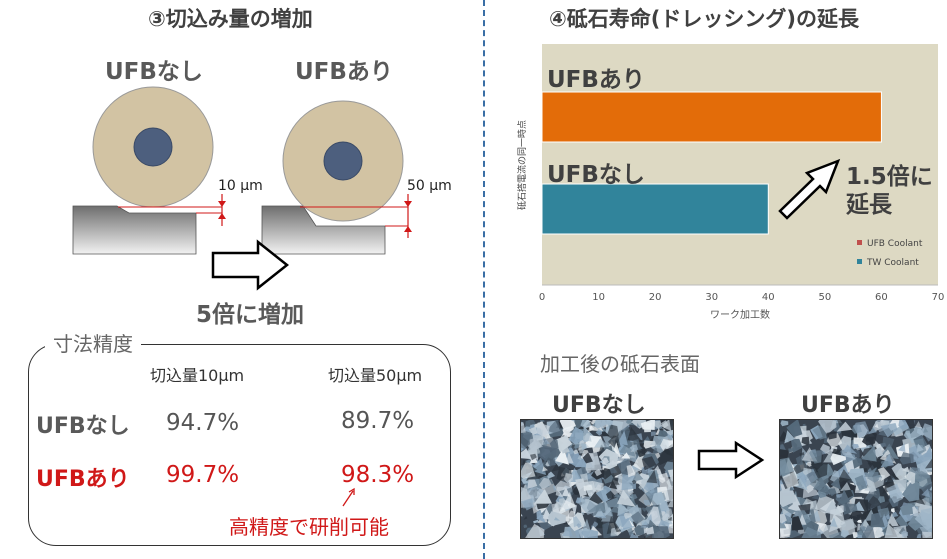  Describe the element at coordinates (348, 497) in the screenshot. I see `note-pointer-icon` at that location.